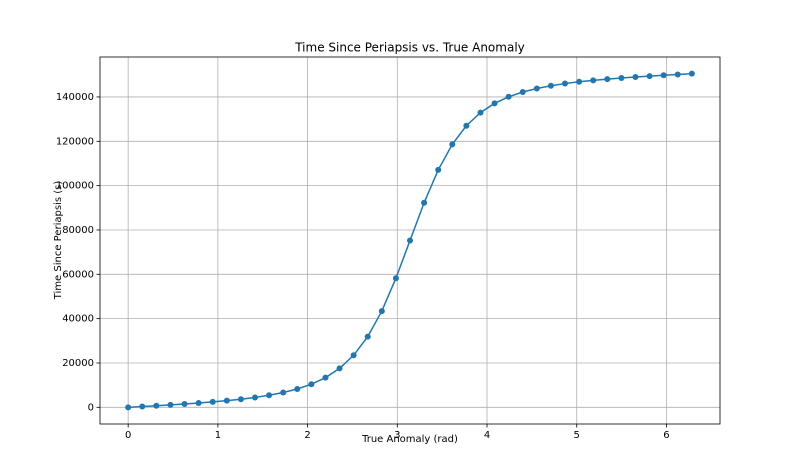  I want to click on y-axis-label: Time Since Periapsis (s), so click(58, 241).